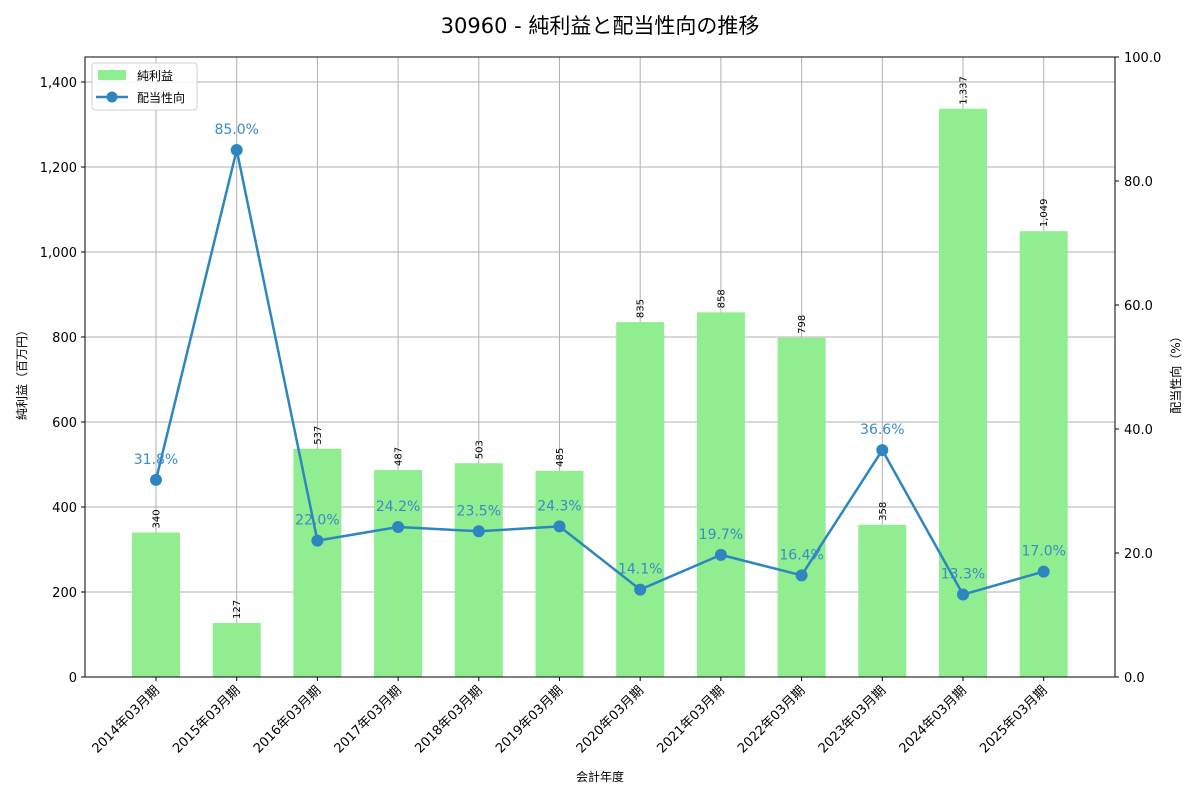 Image resolution: width=1200 pixels, height=800 pixels. What do you see at coordinates (600, 776) in the screenshot?
I see `x-axis-label: 会計年度` at bounding box center [600, 776].